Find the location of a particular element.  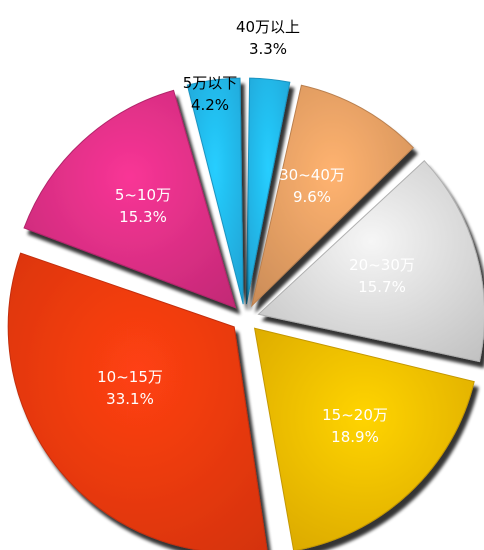

slice-percent-7: 4.2% is located at coordinates (210, 105).